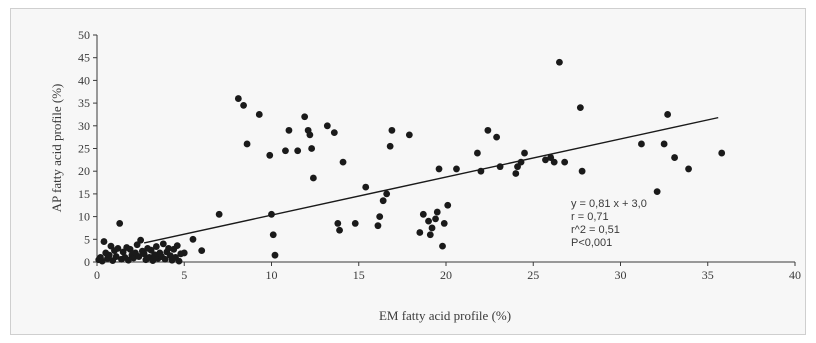  Describe the element at coordinates (708, 275) in the screenshot. I see `x-tick-label: 35` at that location.